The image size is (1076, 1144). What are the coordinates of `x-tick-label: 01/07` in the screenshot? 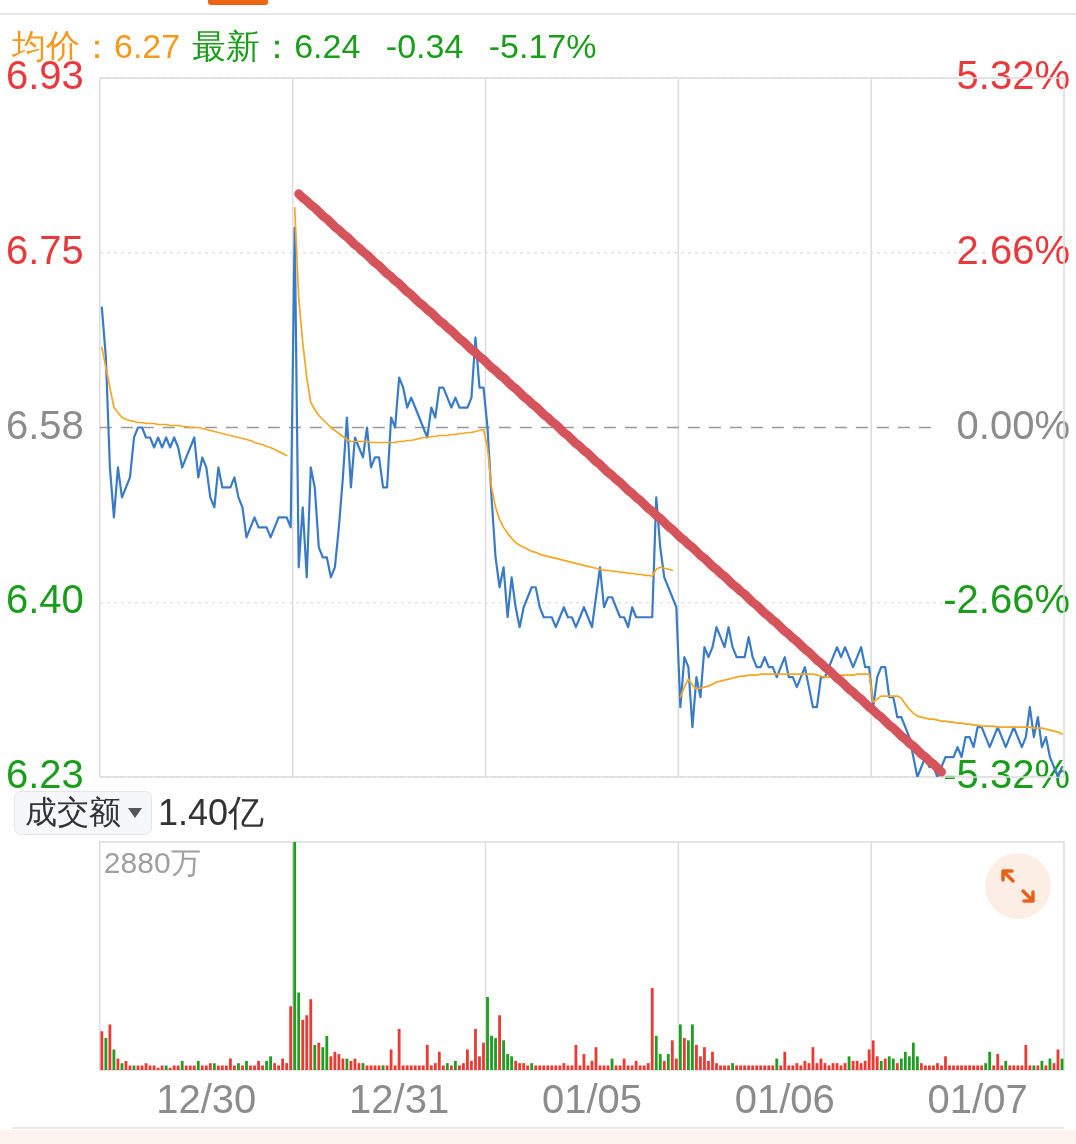 It's located at (977, 1099).